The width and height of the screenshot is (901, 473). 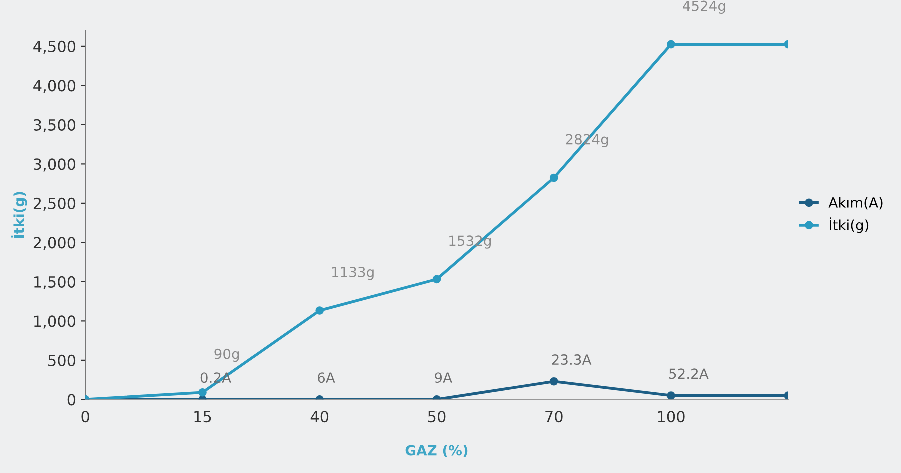 I want to click on y-tick-label: 4,500, so click(x=55, y=47).